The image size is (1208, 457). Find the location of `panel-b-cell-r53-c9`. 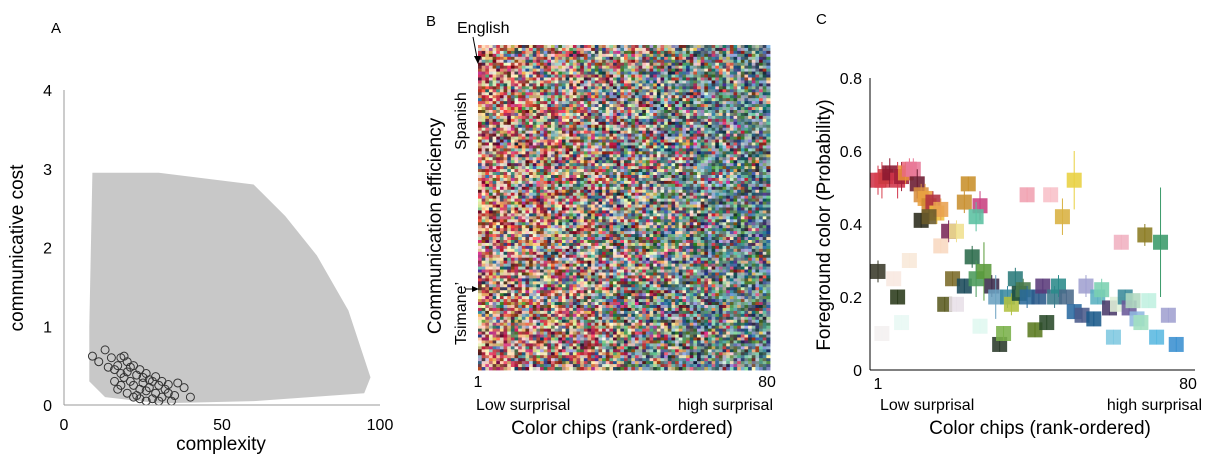

panel-b-cell-r53-c9 is located at coordinates (512, 203).